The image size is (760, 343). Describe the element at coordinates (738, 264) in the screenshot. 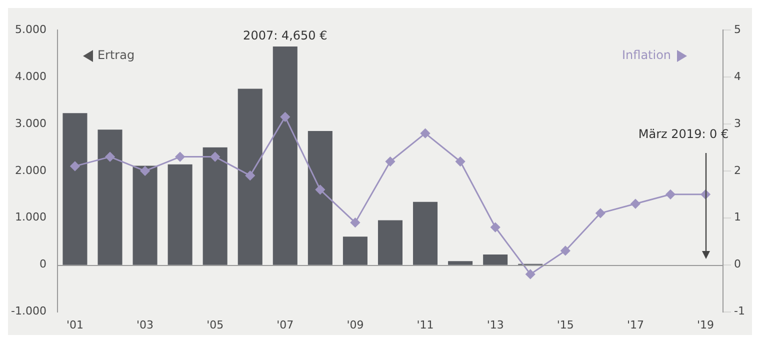

I see `y2-tick-label: 0` at that location.